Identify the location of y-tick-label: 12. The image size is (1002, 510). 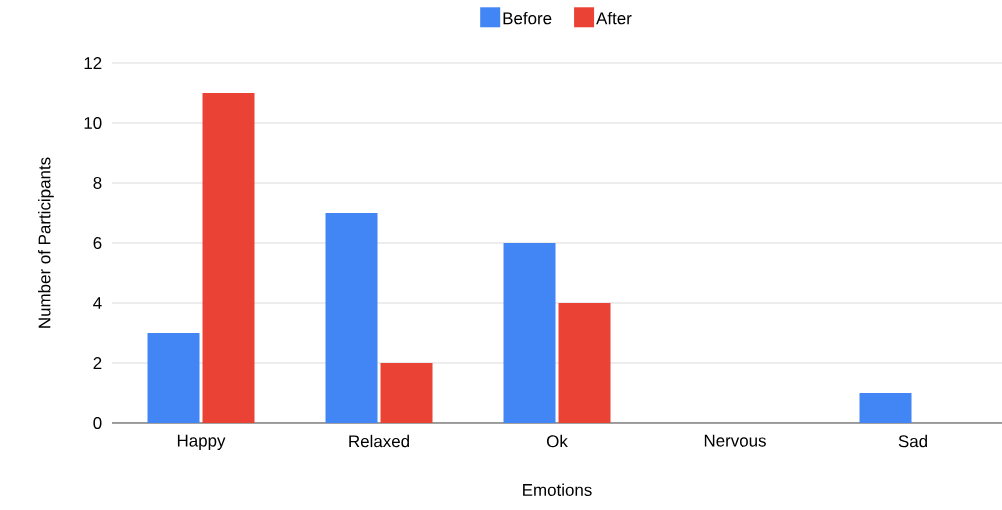
(93, 63).